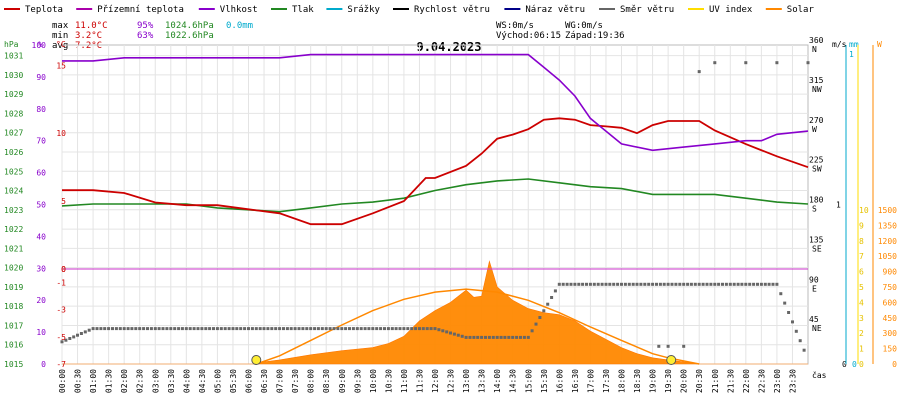  What do you see at coordinates (140, 10) in the screenshot?
I see `legend-label-ground: Přízemní teplota` at bounding box center [140, 10].